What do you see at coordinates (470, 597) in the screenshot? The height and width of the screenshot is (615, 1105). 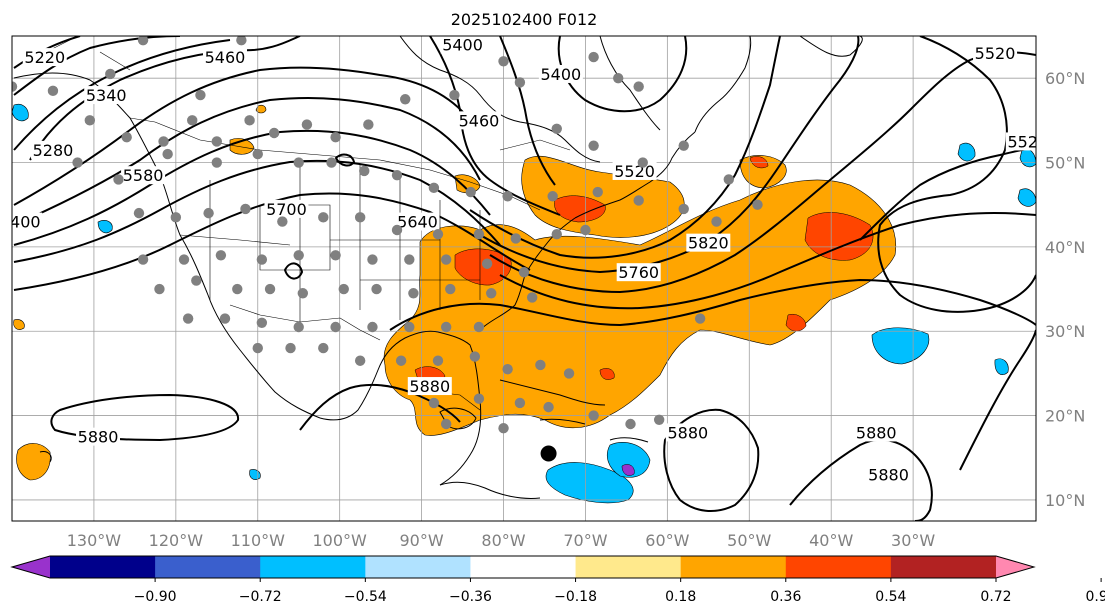 I see `colorbar-tick-label: −0.36` at bounding box center [470, 597].